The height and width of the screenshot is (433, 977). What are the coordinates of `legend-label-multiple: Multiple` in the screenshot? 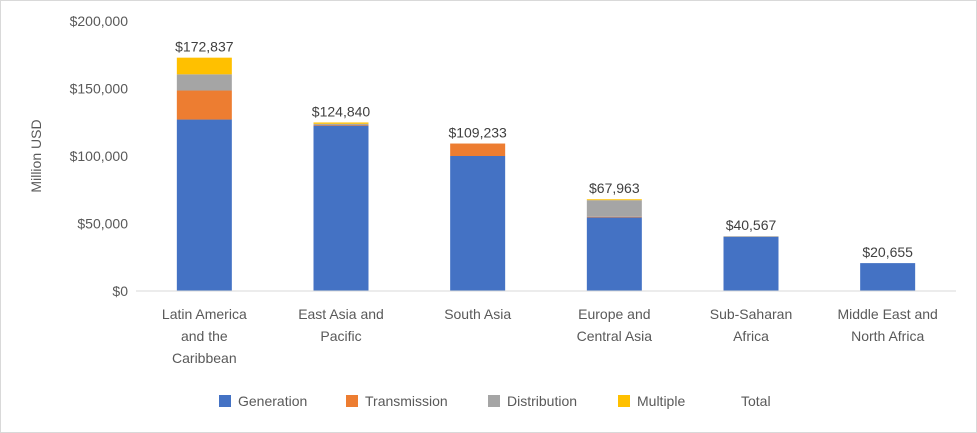 It's located at (661, 401).